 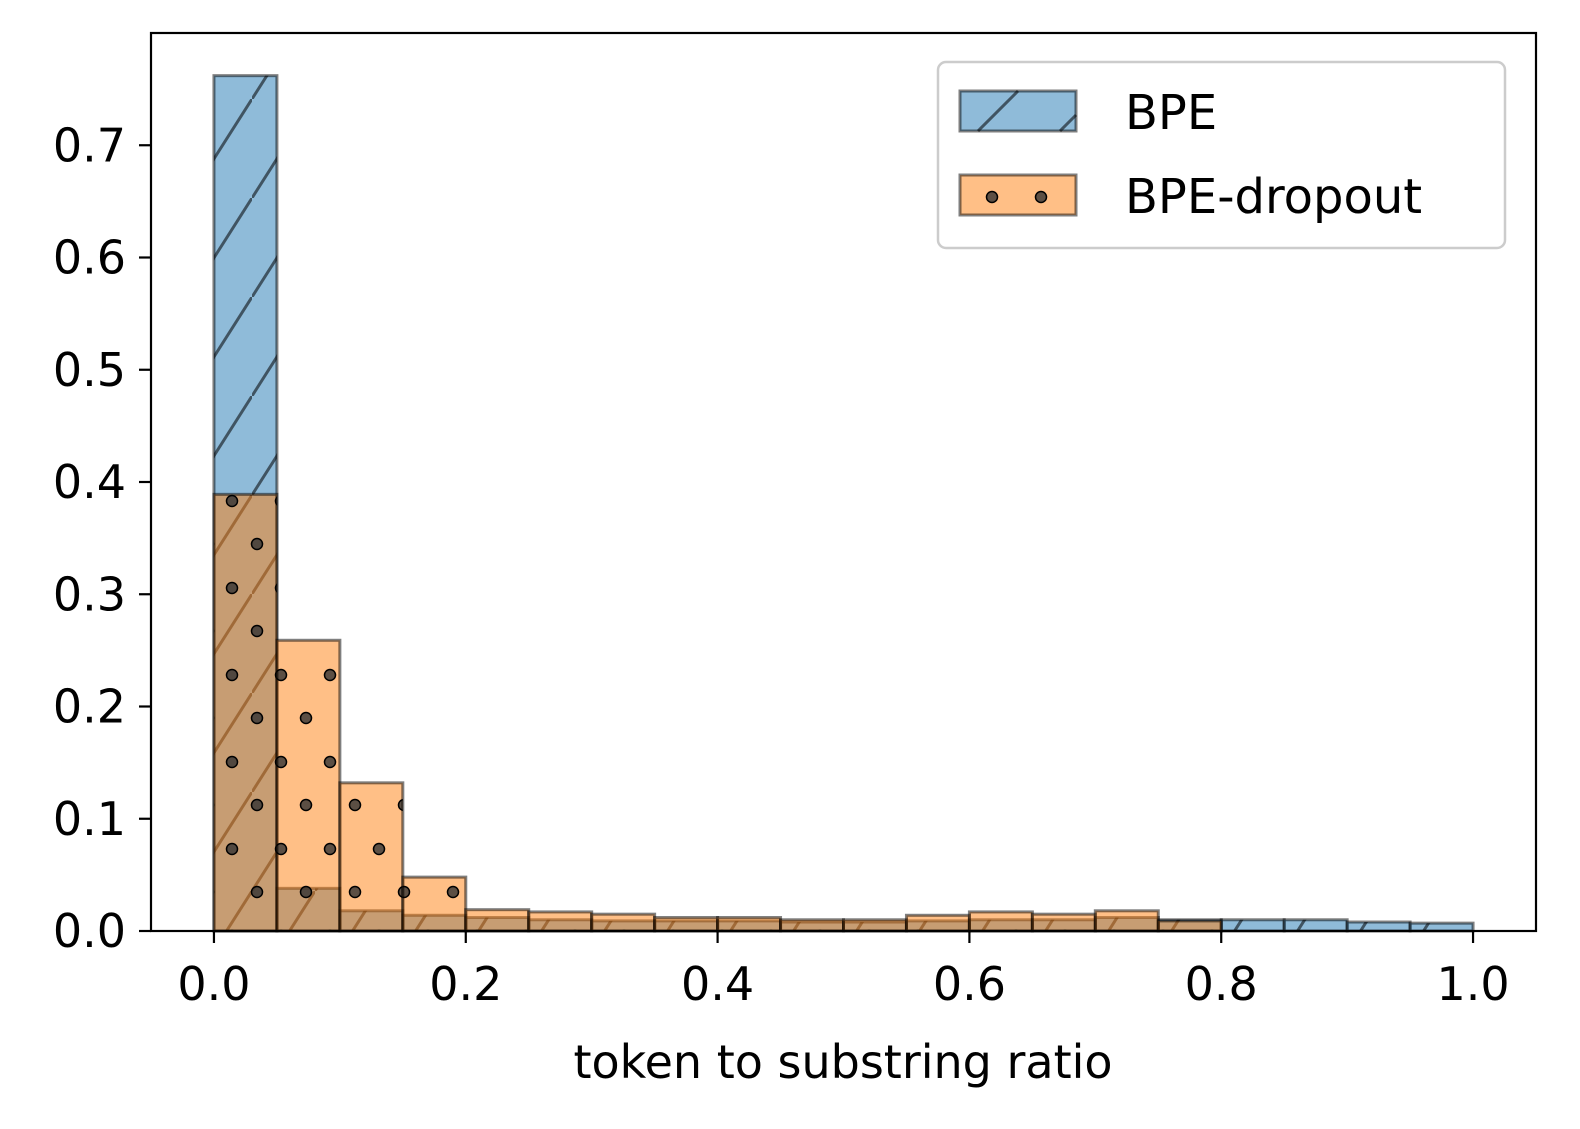 What do you see at coordinates (969, 984) in the screenshot?
I see `x-tick-label: 0.6` at bounding box center [969, 984].